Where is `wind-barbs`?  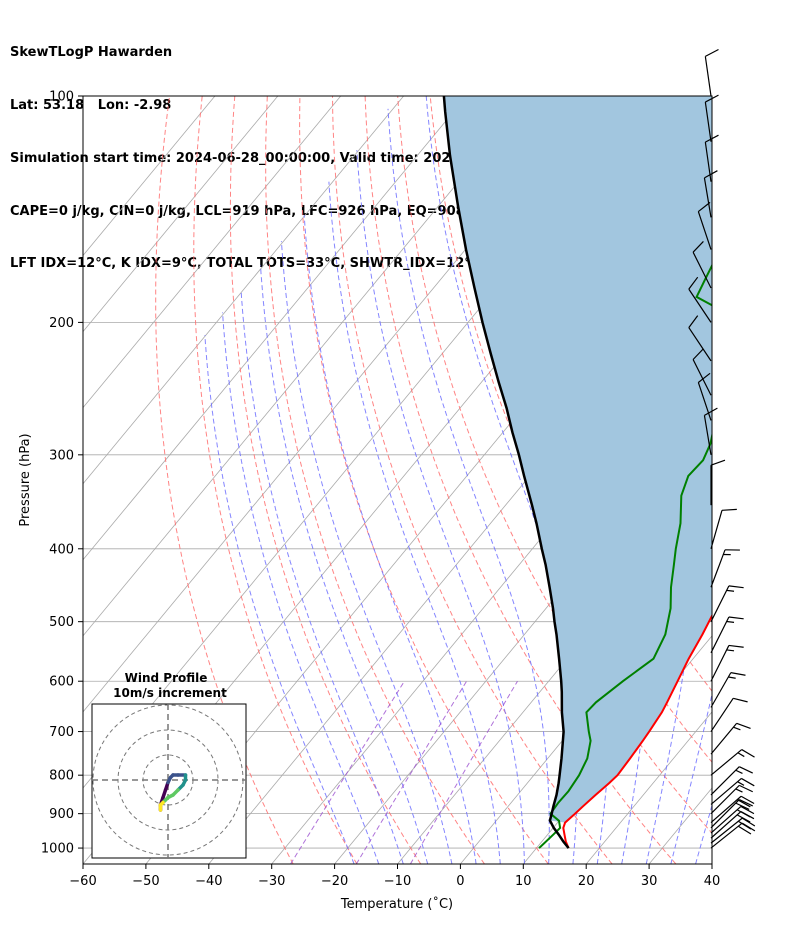 wind-barbs is located at coordinates (722, 448).